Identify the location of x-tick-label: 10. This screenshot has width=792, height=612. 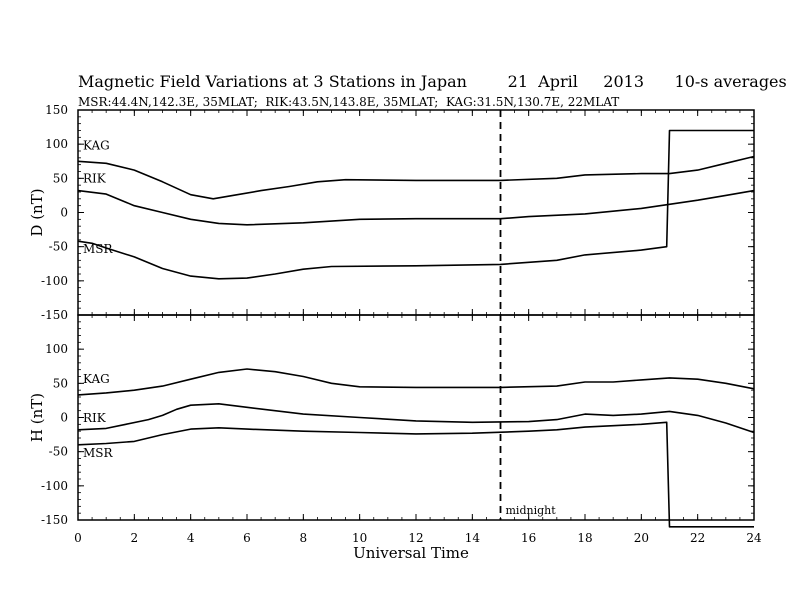
(359, 538).